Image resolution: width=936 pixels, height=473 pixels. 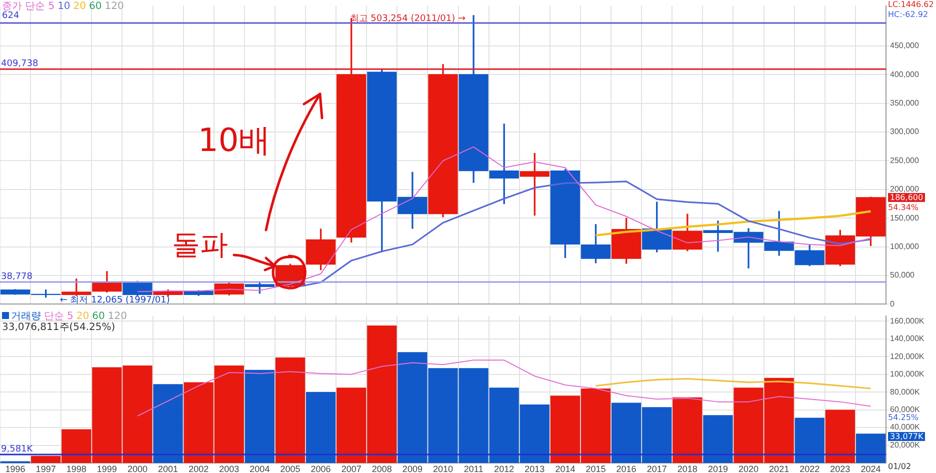 I want to click on y-tick-label: 60,000K, so click(x=905, y=409).